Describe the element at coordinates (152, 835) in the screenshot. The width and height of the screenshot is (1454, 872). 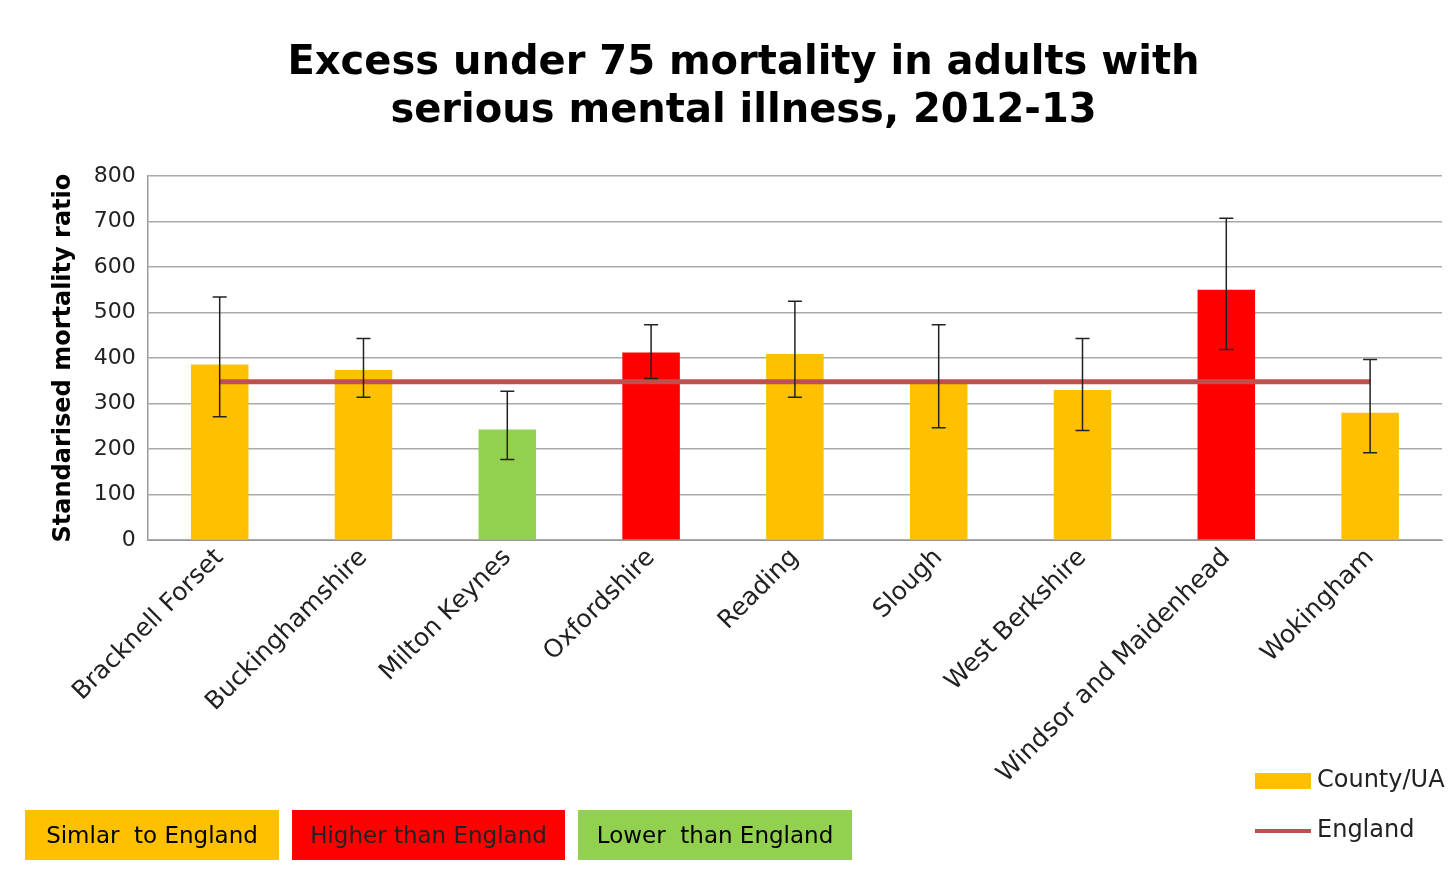
I see `text: Simlar to England` at that location.